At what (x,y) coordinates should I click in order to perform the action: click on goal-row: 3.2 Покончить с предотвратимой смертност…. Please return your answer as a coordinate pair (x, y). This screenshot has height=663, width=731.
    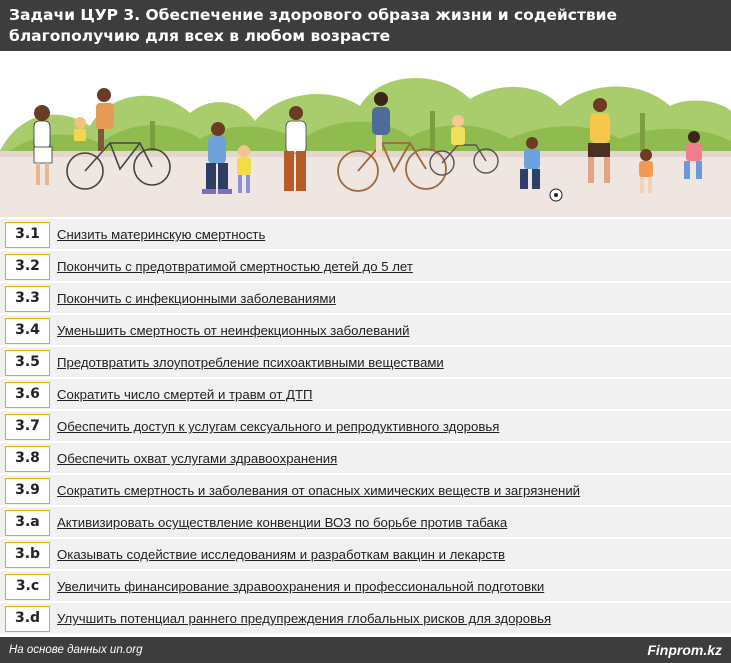
    Looking at the image, I should click on (365, 267).